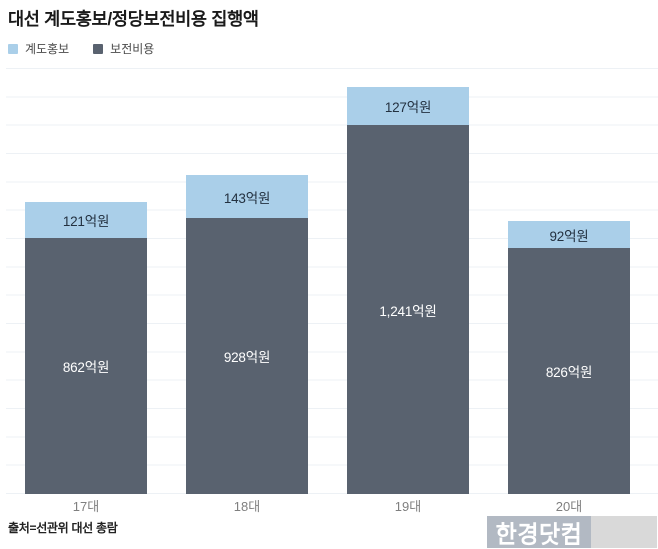 Image resolution: width=658 pixels, height=549 pixels. What do you see at coordinates (86, 506) in the screenshot?
I see `x-axis-label-17대: 17대` at bounding box center [86, 506].